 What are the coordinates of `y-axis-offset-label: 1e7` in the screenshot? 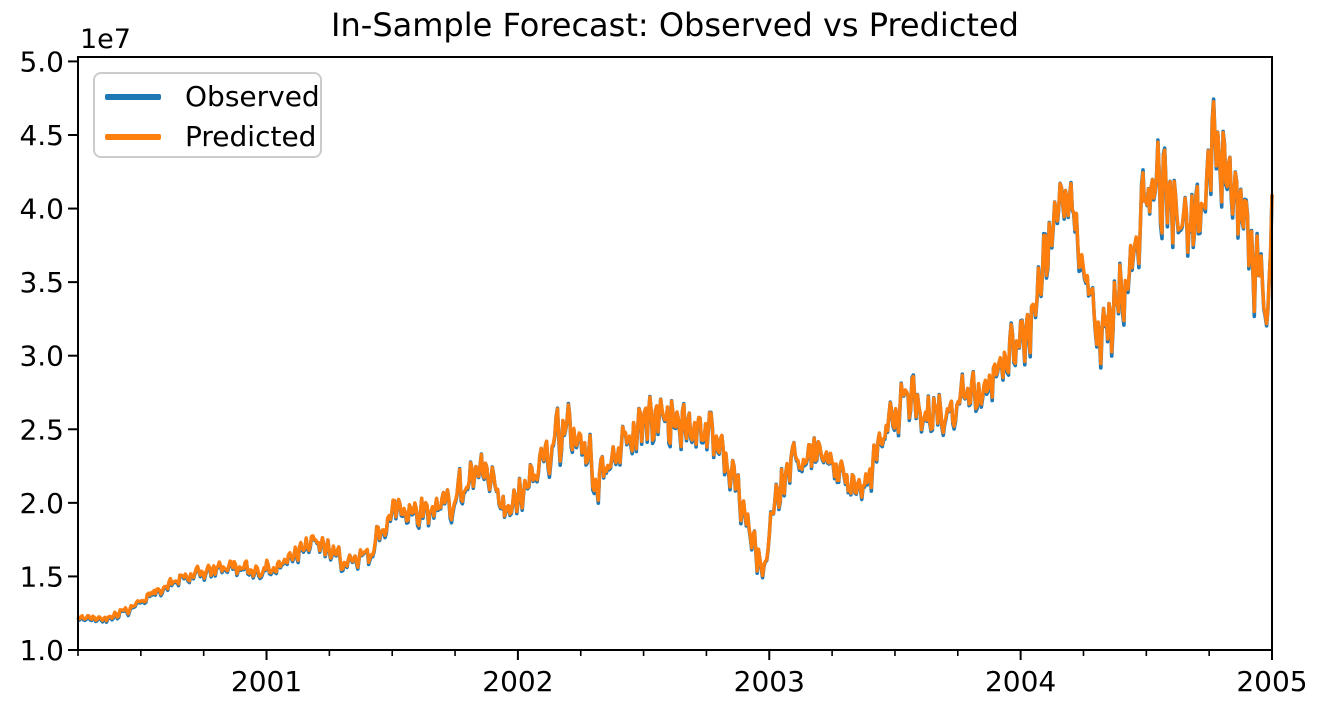 It's located at (105, 39).